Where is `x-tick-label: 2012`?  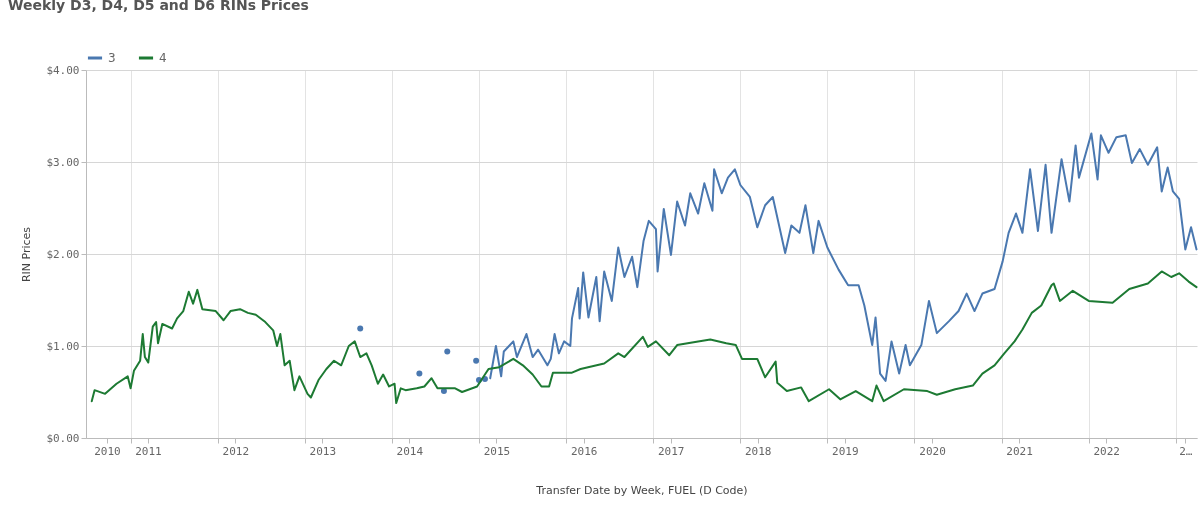
x-tick-label: 2012 is located at coordinates (236, 451).